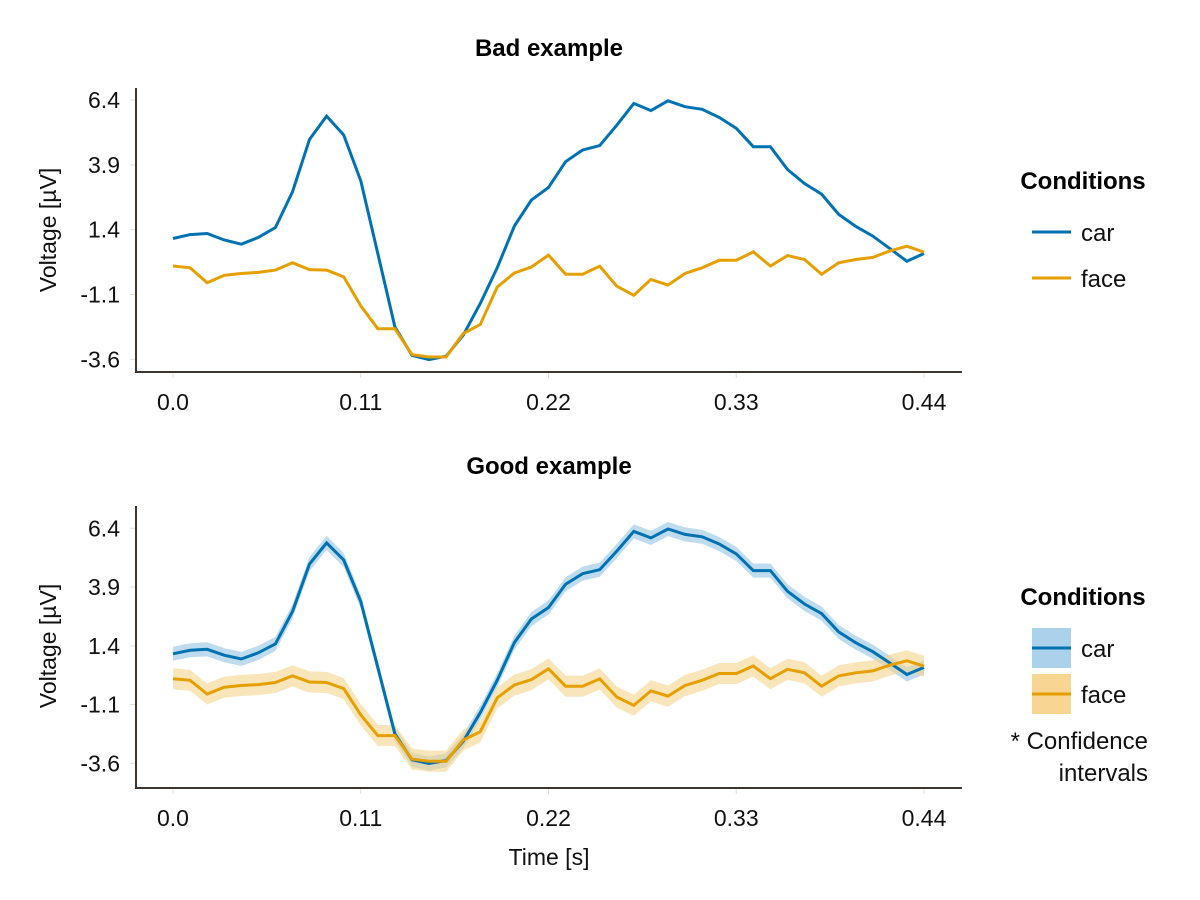 The width and height of the screenshot is (1200, 900). I want to click on confidence-band-face, so click(548, 711).